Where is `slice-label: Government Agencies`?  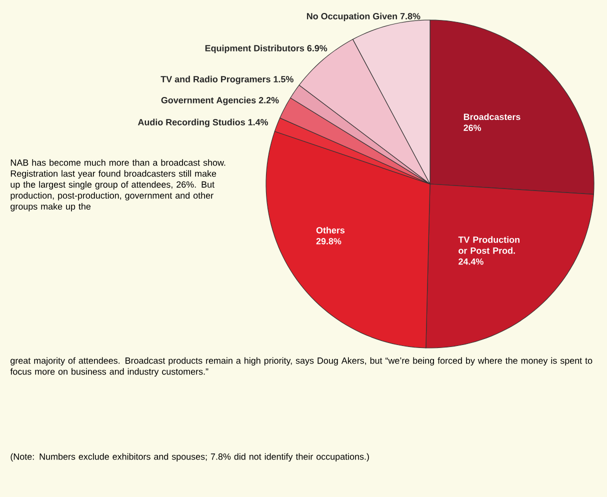
slice-label: Government Agencies is located at coordinates (208, 101).